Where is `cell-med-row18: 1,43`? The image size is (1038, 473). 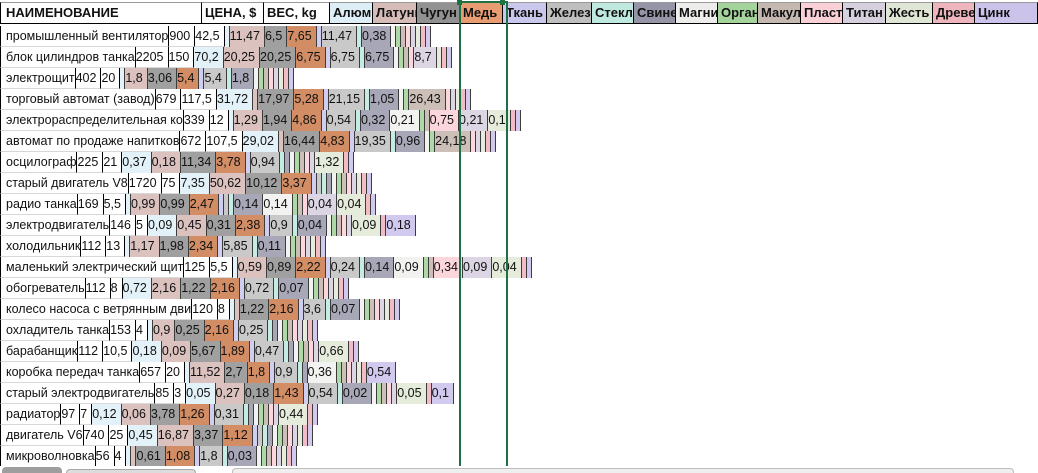
cell-med-row18: 1,43 is located at coordinates (289, 393).